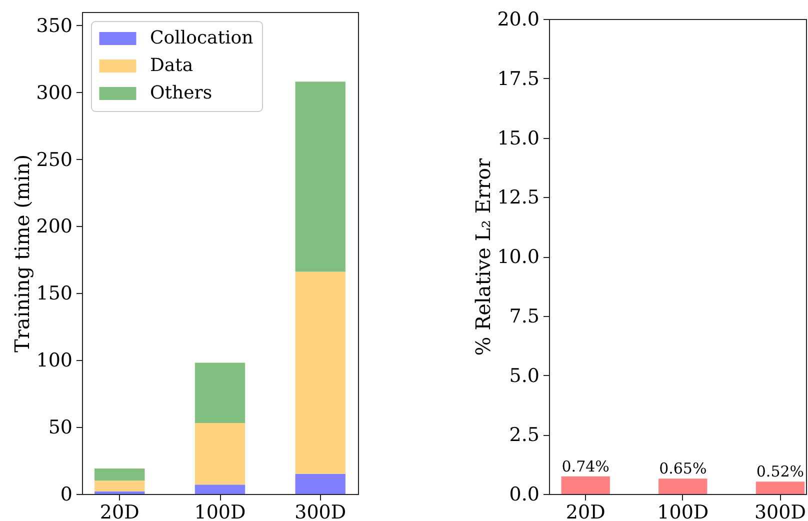  What do you see at coordinates (524, 495) in the screenshot?
I see `y-tick-label: 0.0` at bounding box center [524, 495].